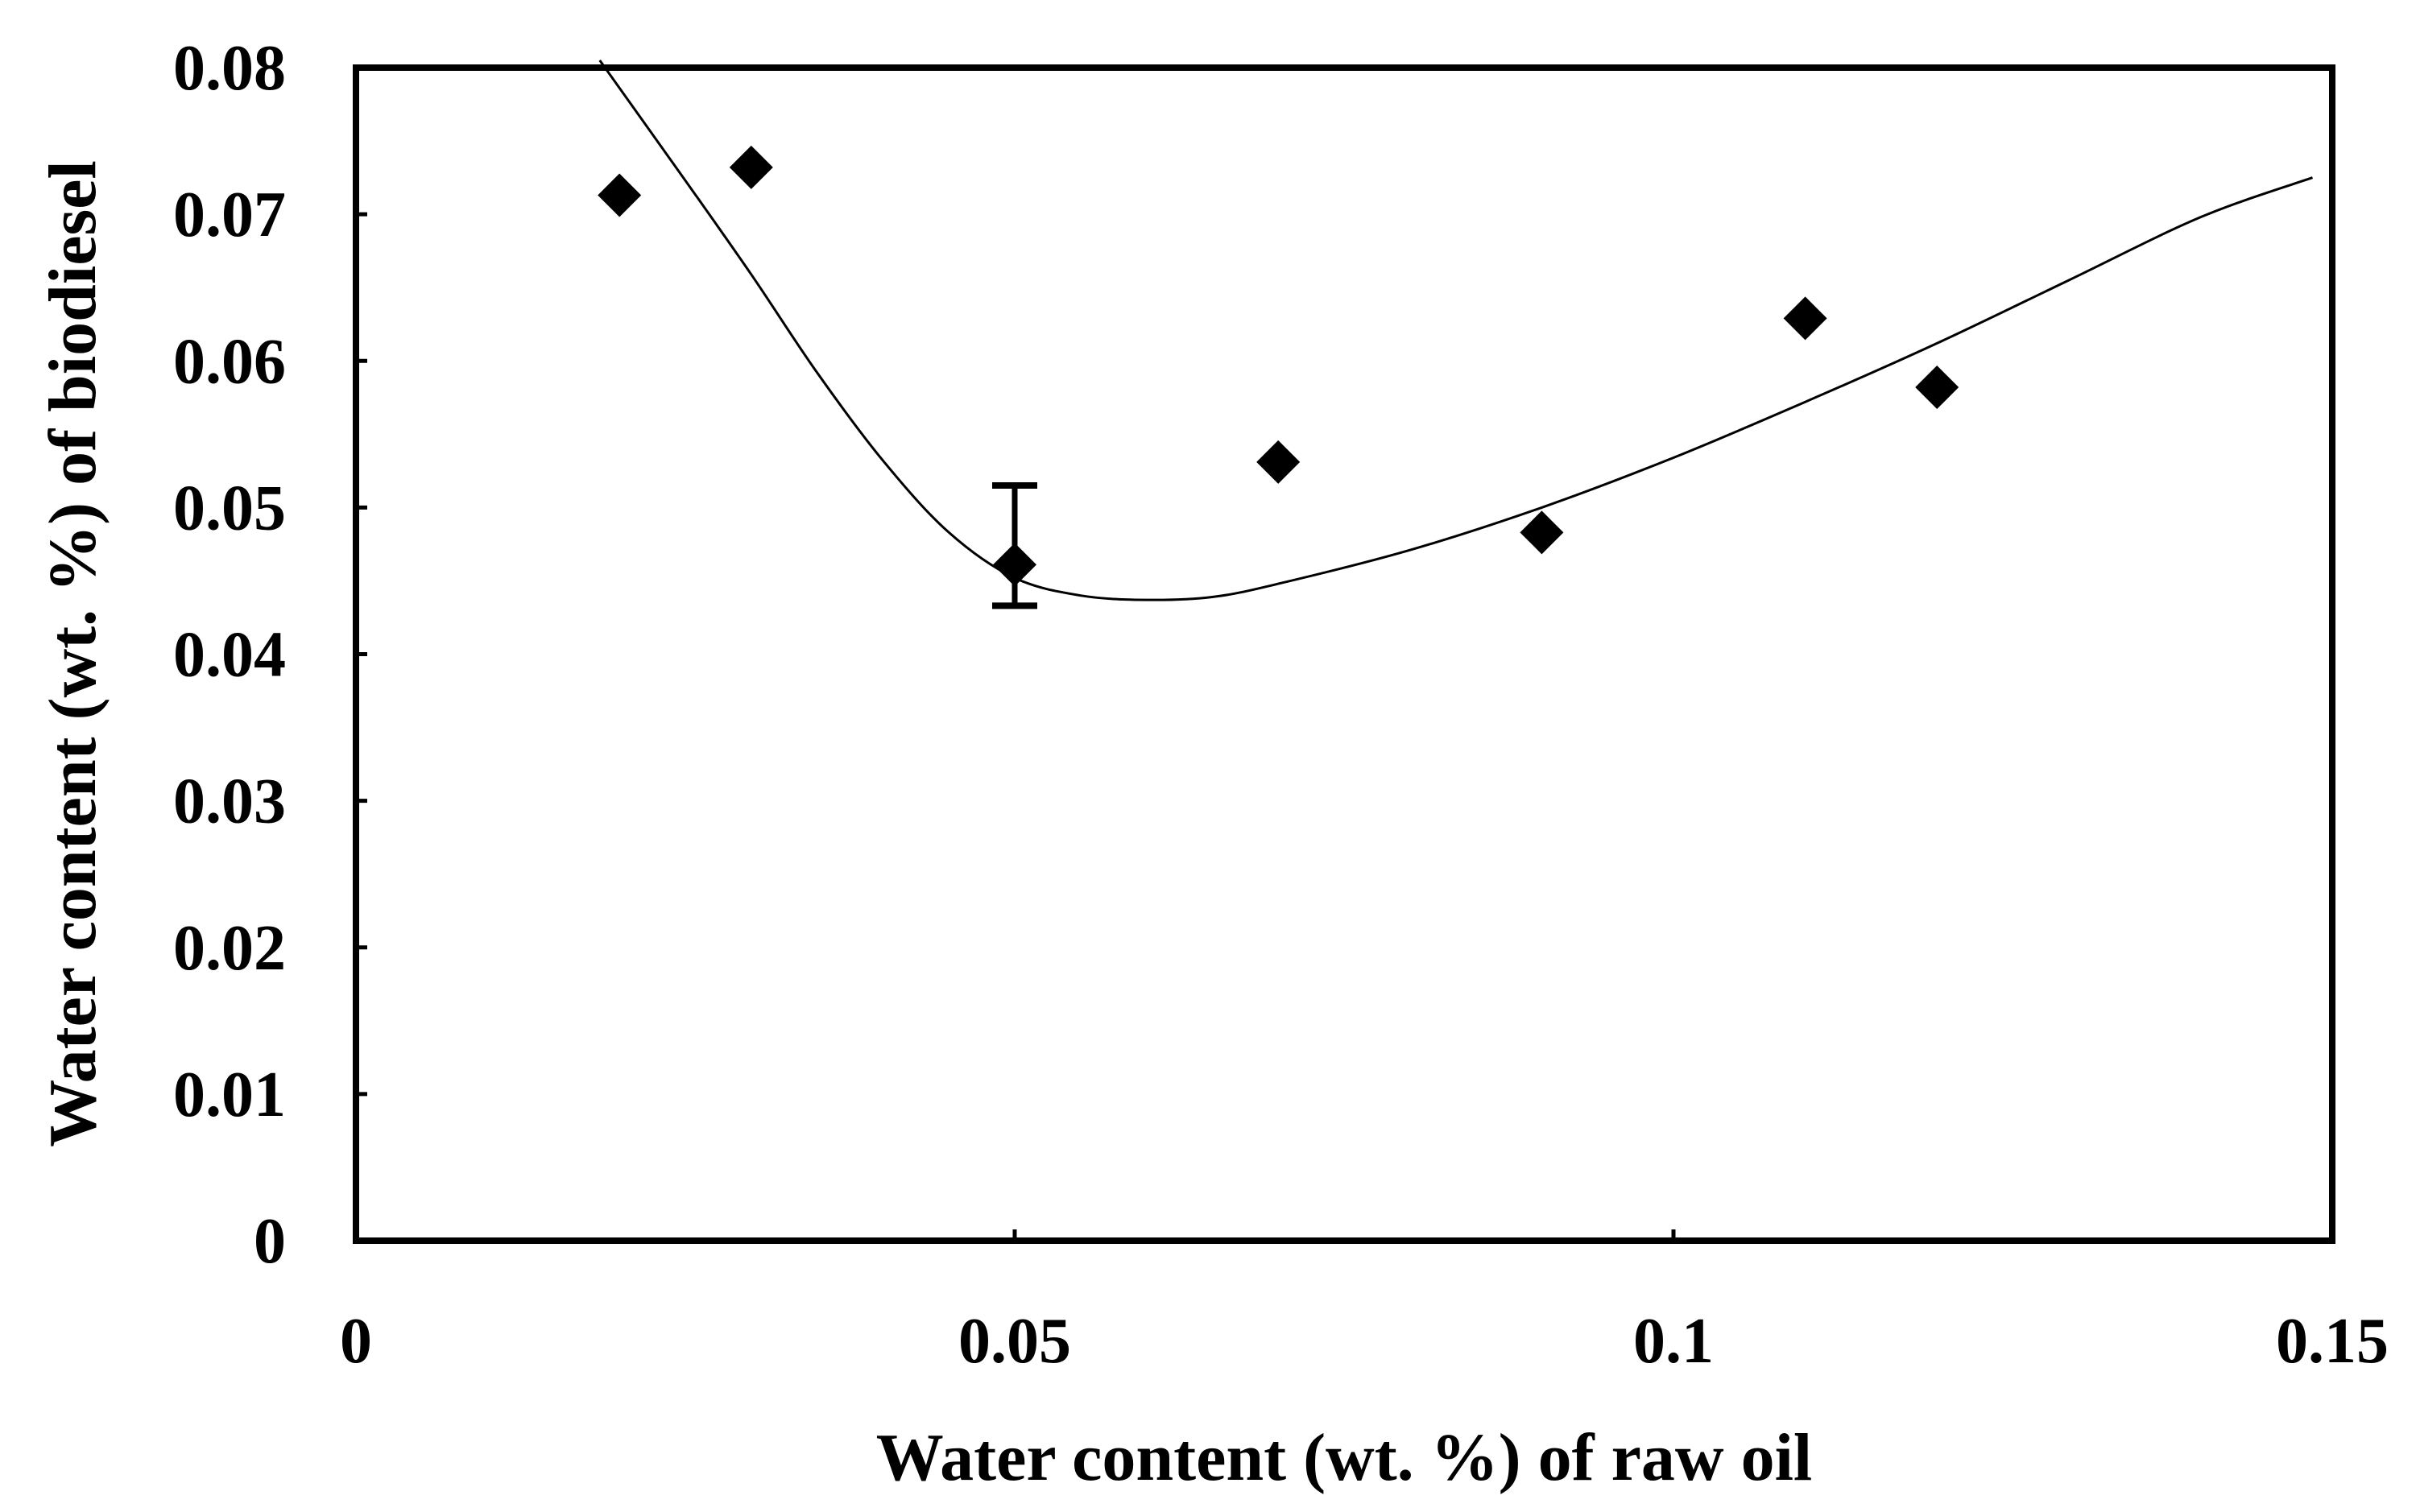 The height and width of the screenshot is (1512, 2416). What do you see at coordinates (229, 68) in the screenshot?
I see `y-tick-label: 0.08` at bounding box center [229, 68].